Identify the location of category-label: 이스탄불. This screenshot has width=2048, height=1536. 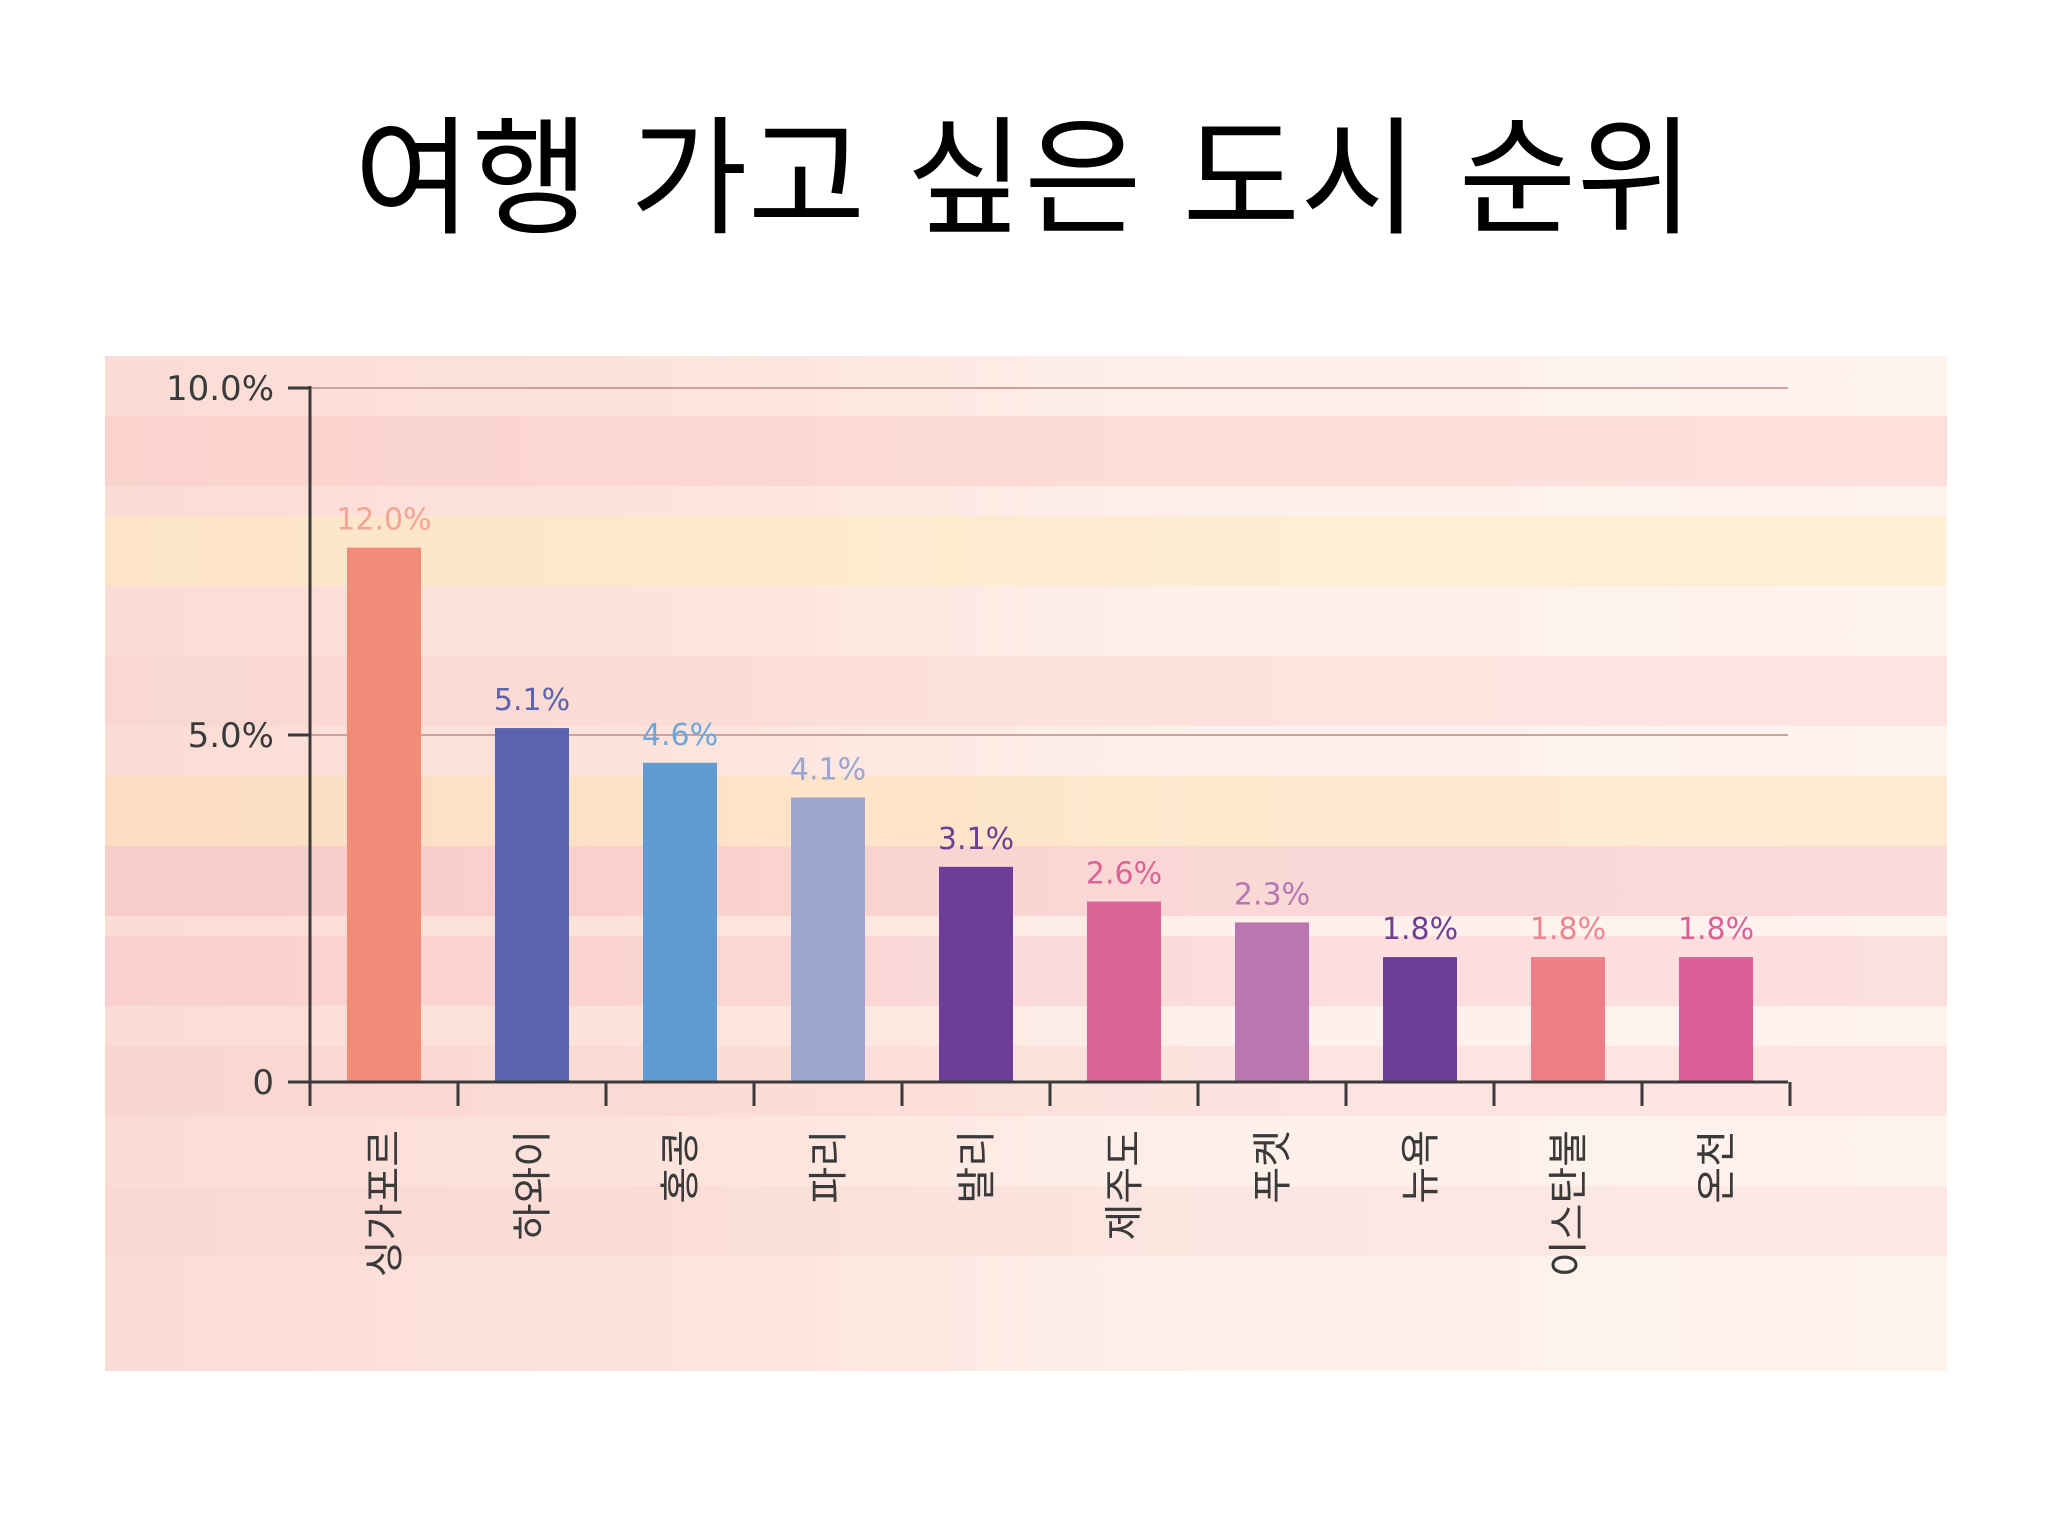
(1569, 1203).